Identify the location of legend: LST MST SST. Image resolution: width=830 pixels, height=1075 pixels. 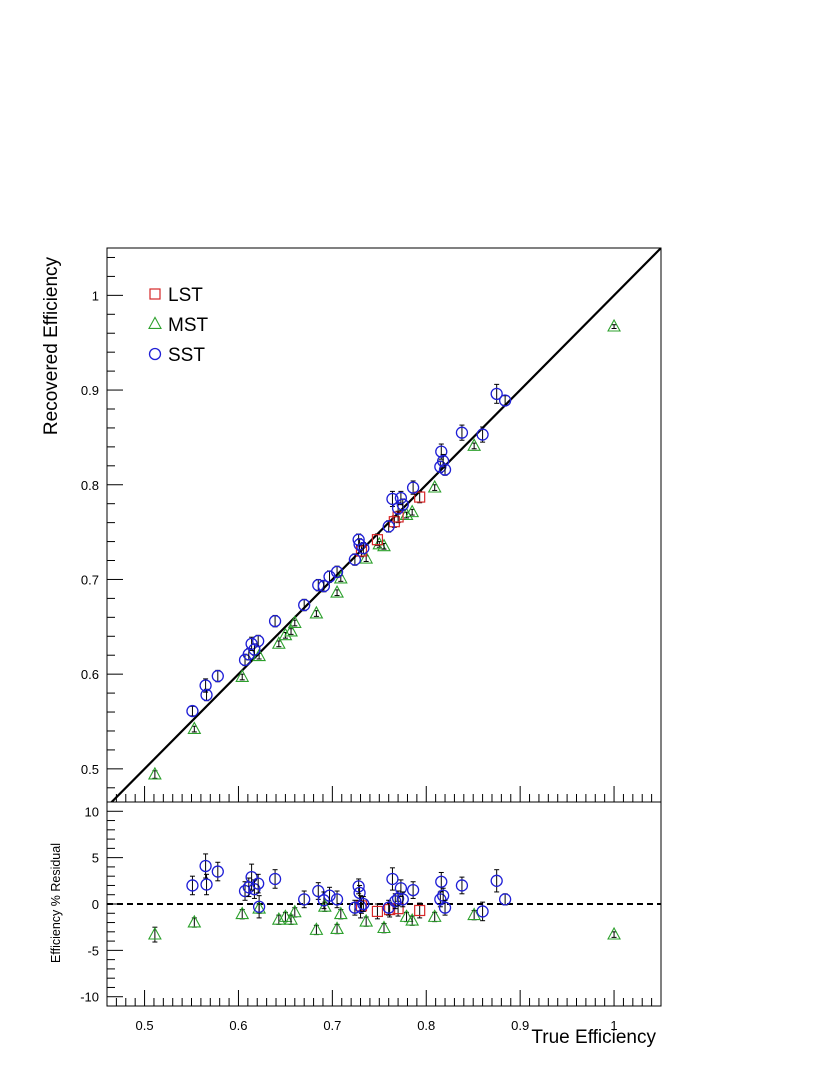
(178, 325).